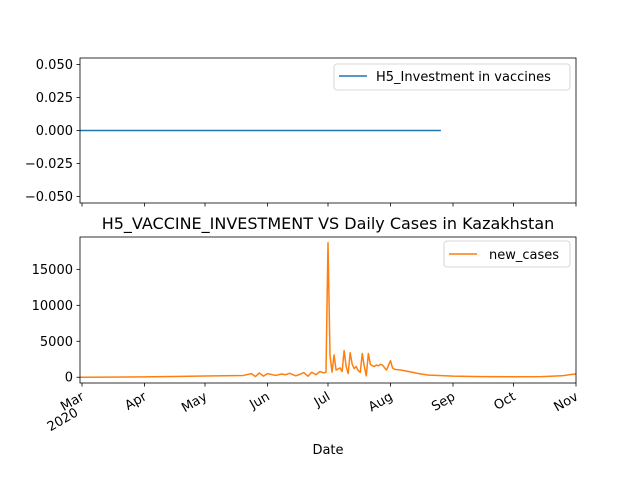  I want to click on bottom-legend-box, so click(507, 254).